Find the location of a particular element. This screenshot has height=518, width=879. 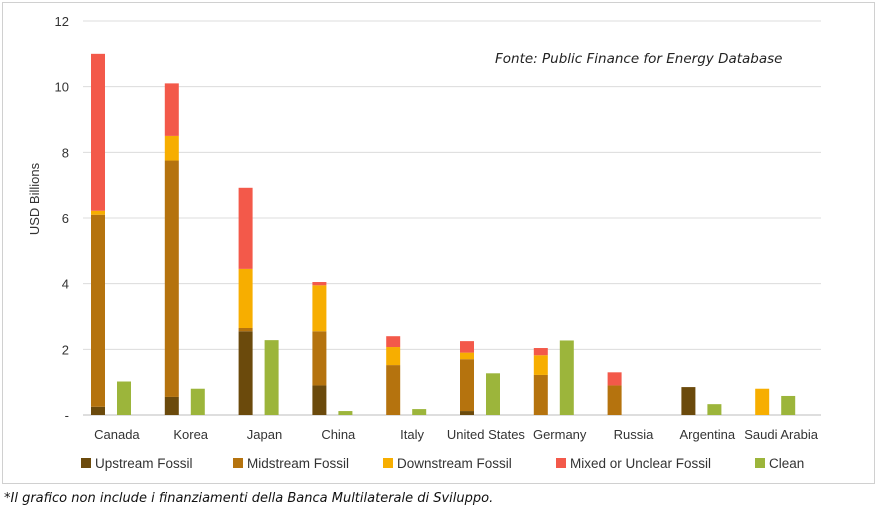

x-category-label: Canada is located at coordinates (117, 434).